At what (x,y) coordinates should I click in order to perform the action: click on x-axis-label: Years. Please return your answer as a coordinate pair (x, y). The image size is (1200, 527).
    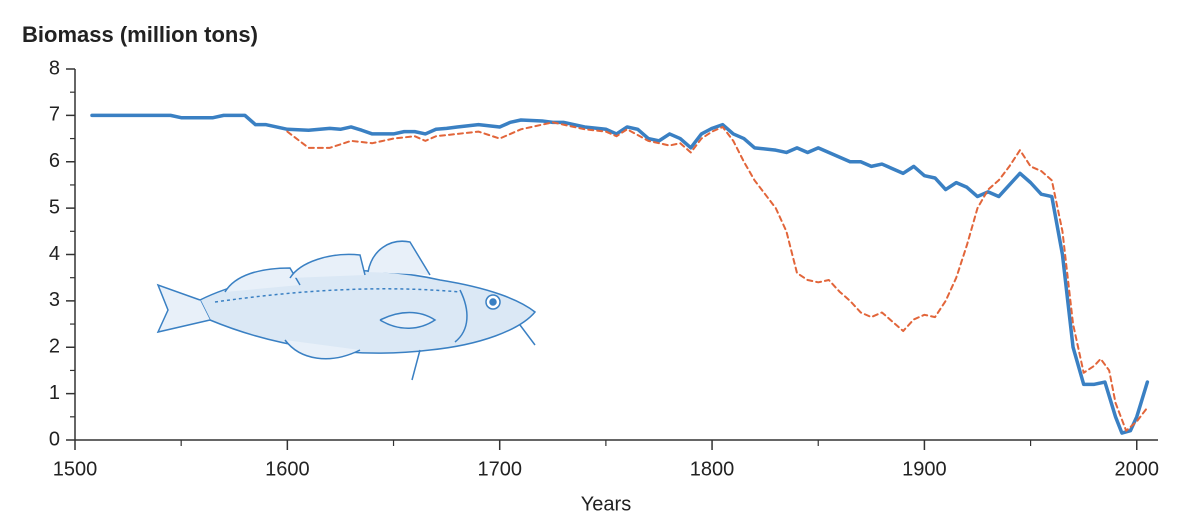
    Looking at the image, I should click on (606, 504).